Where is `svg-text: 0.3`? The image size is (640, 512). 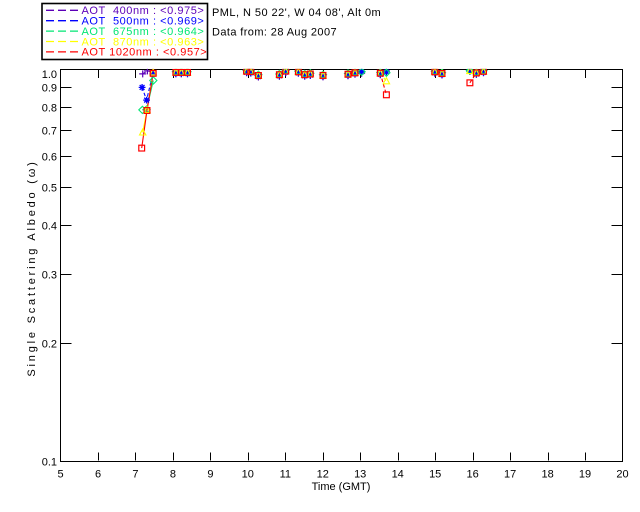 svg-text: 0.3 is located at coordinates (49, 276).